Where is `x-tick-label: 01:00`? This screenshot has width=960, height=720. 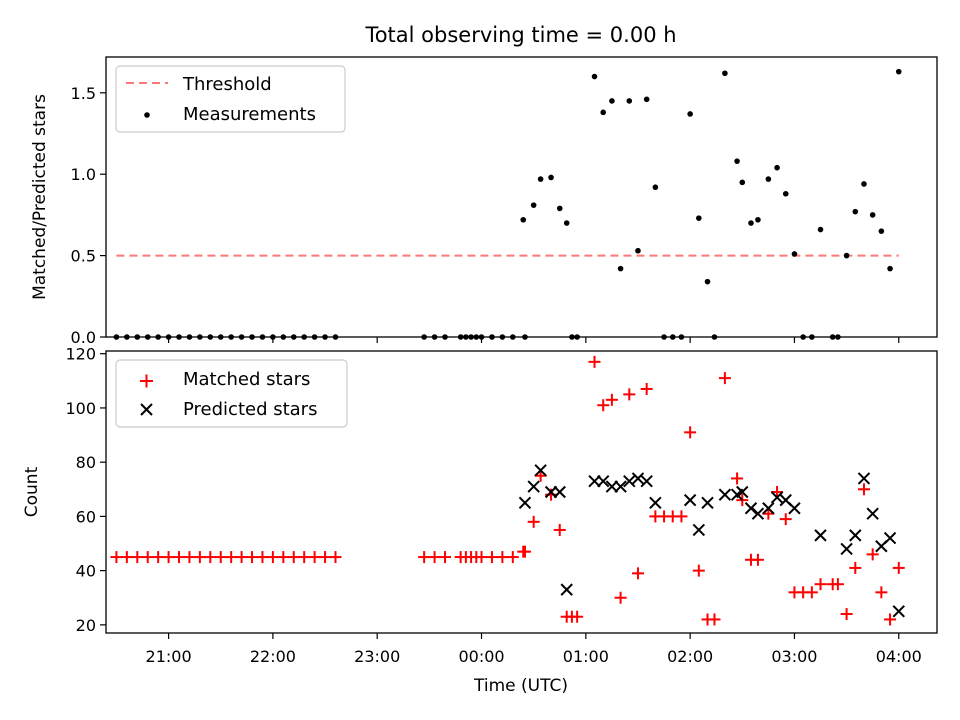
x-tick-label: 01:00 is located at coordinates (586, 656).